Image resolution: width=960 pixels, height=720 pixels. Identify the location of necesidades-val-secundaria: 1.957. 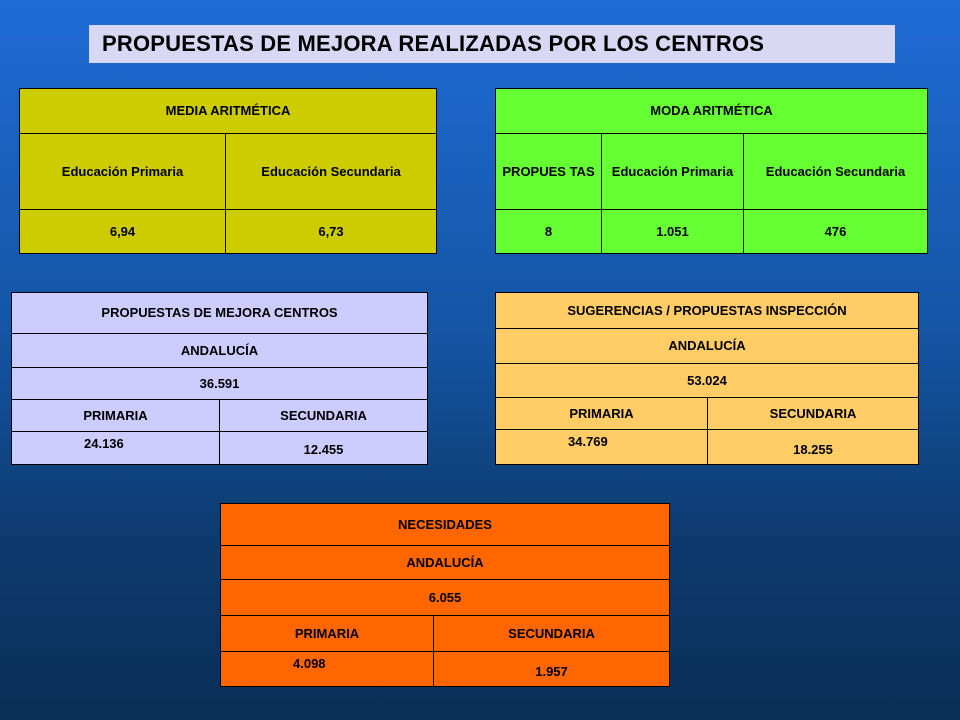
(551, 669).